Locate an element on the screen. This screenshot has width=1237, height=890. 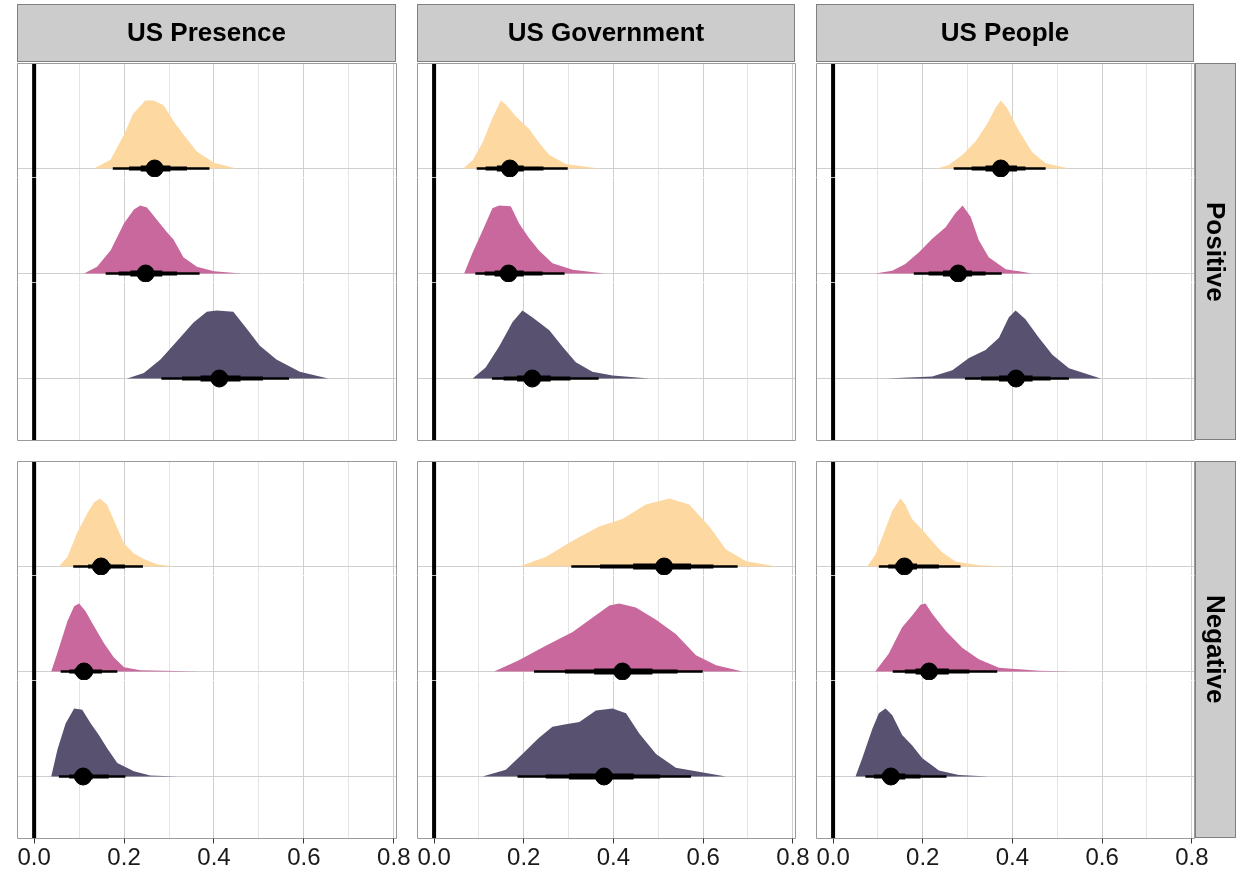
chart-title: US Government is located at coordinates (606, 33).